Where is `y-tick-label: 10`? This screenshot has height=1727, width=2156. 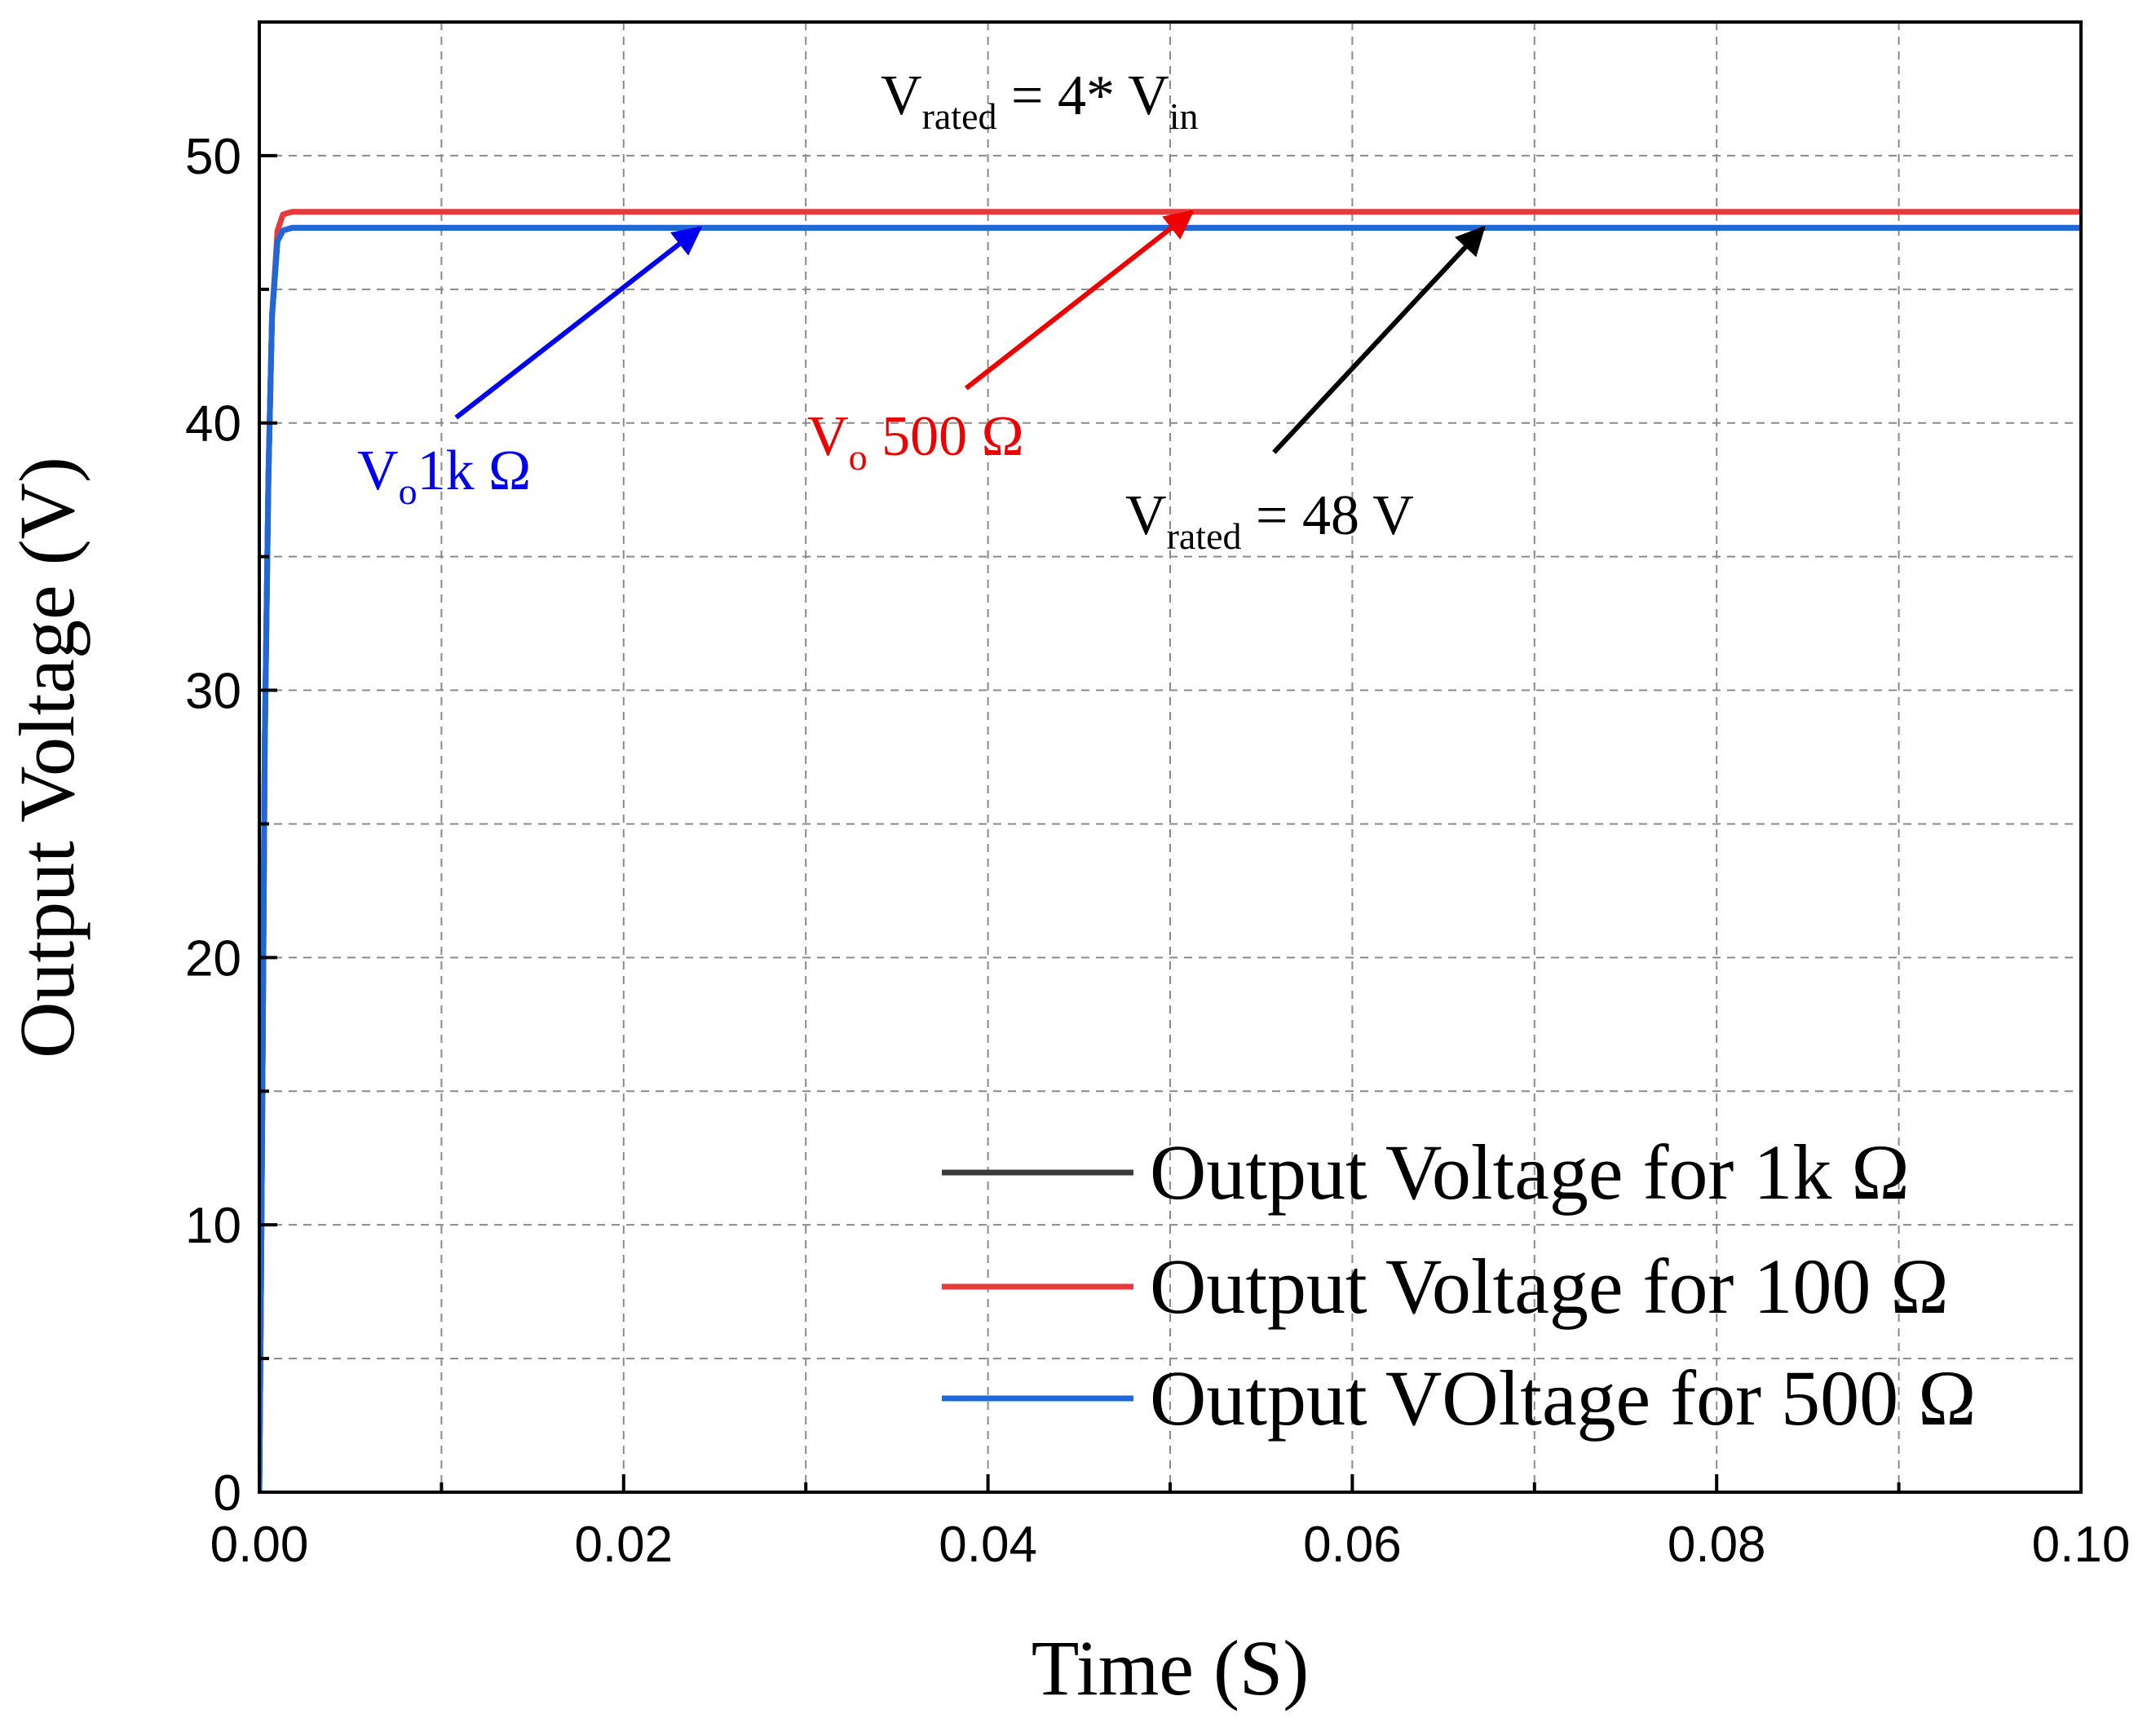 y-tick-label: 10 is located at coordinates (213, 1226).